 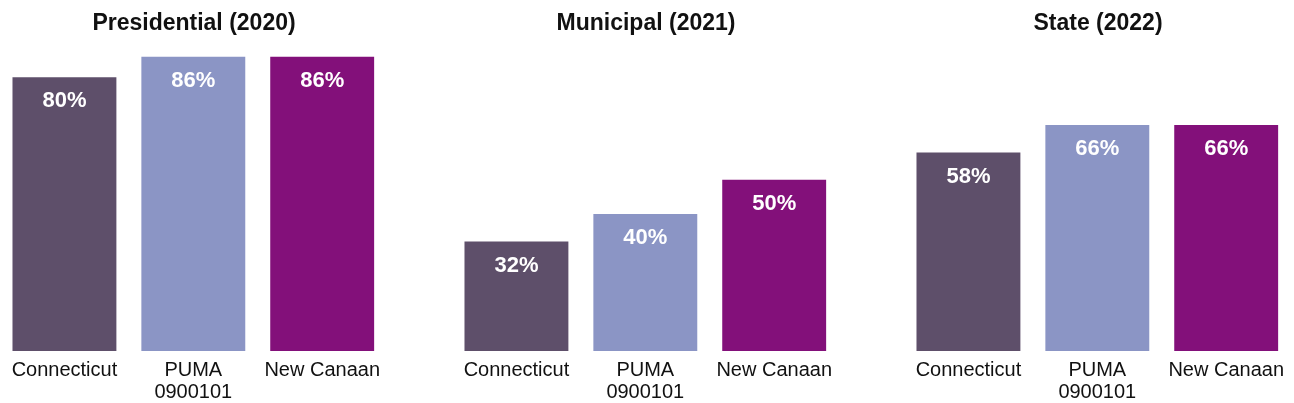 I want to click on data-label: 58%, so click(x=968, y=175).